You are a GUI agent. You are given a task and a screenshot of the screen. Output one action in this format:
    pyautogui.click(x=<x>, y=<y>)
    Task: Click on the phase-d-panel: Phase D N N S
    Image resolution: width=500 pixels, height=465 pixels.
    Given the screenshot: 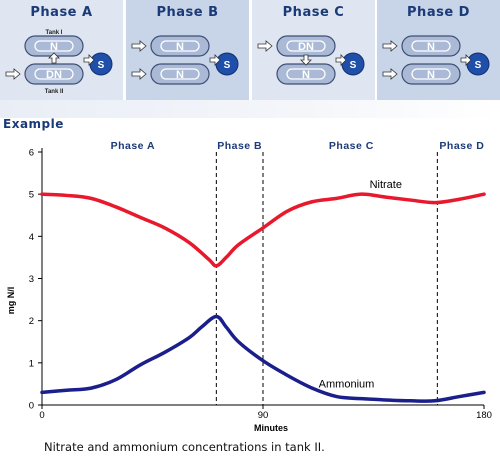 What is the action you would take?
    pyautogui.click(x=438, y=50)
    